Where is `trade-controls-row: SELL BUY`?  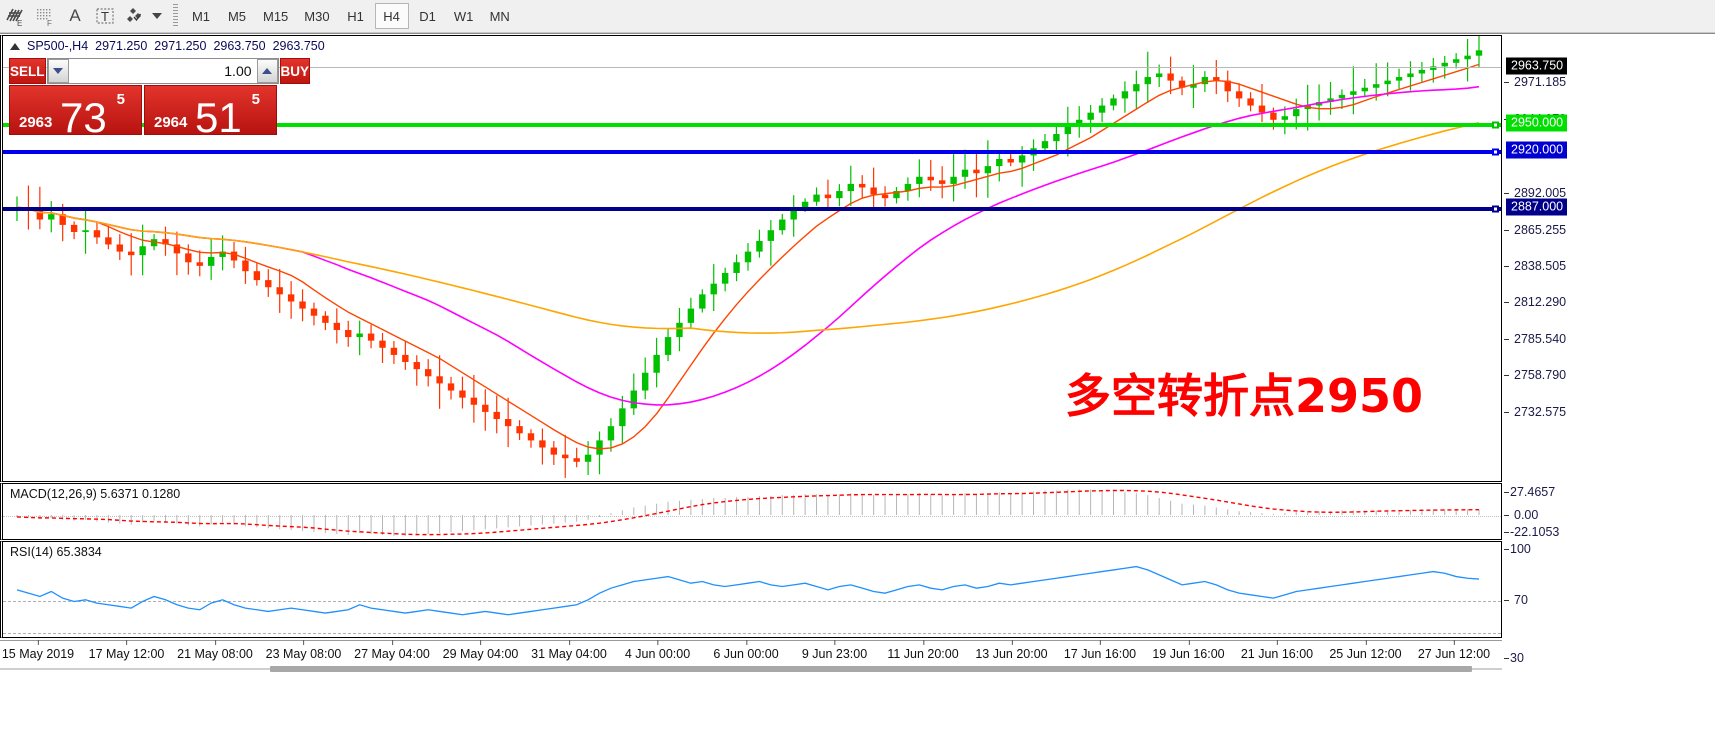 trade-controls-row: SELL BUY is located at coordinates (160, 71).